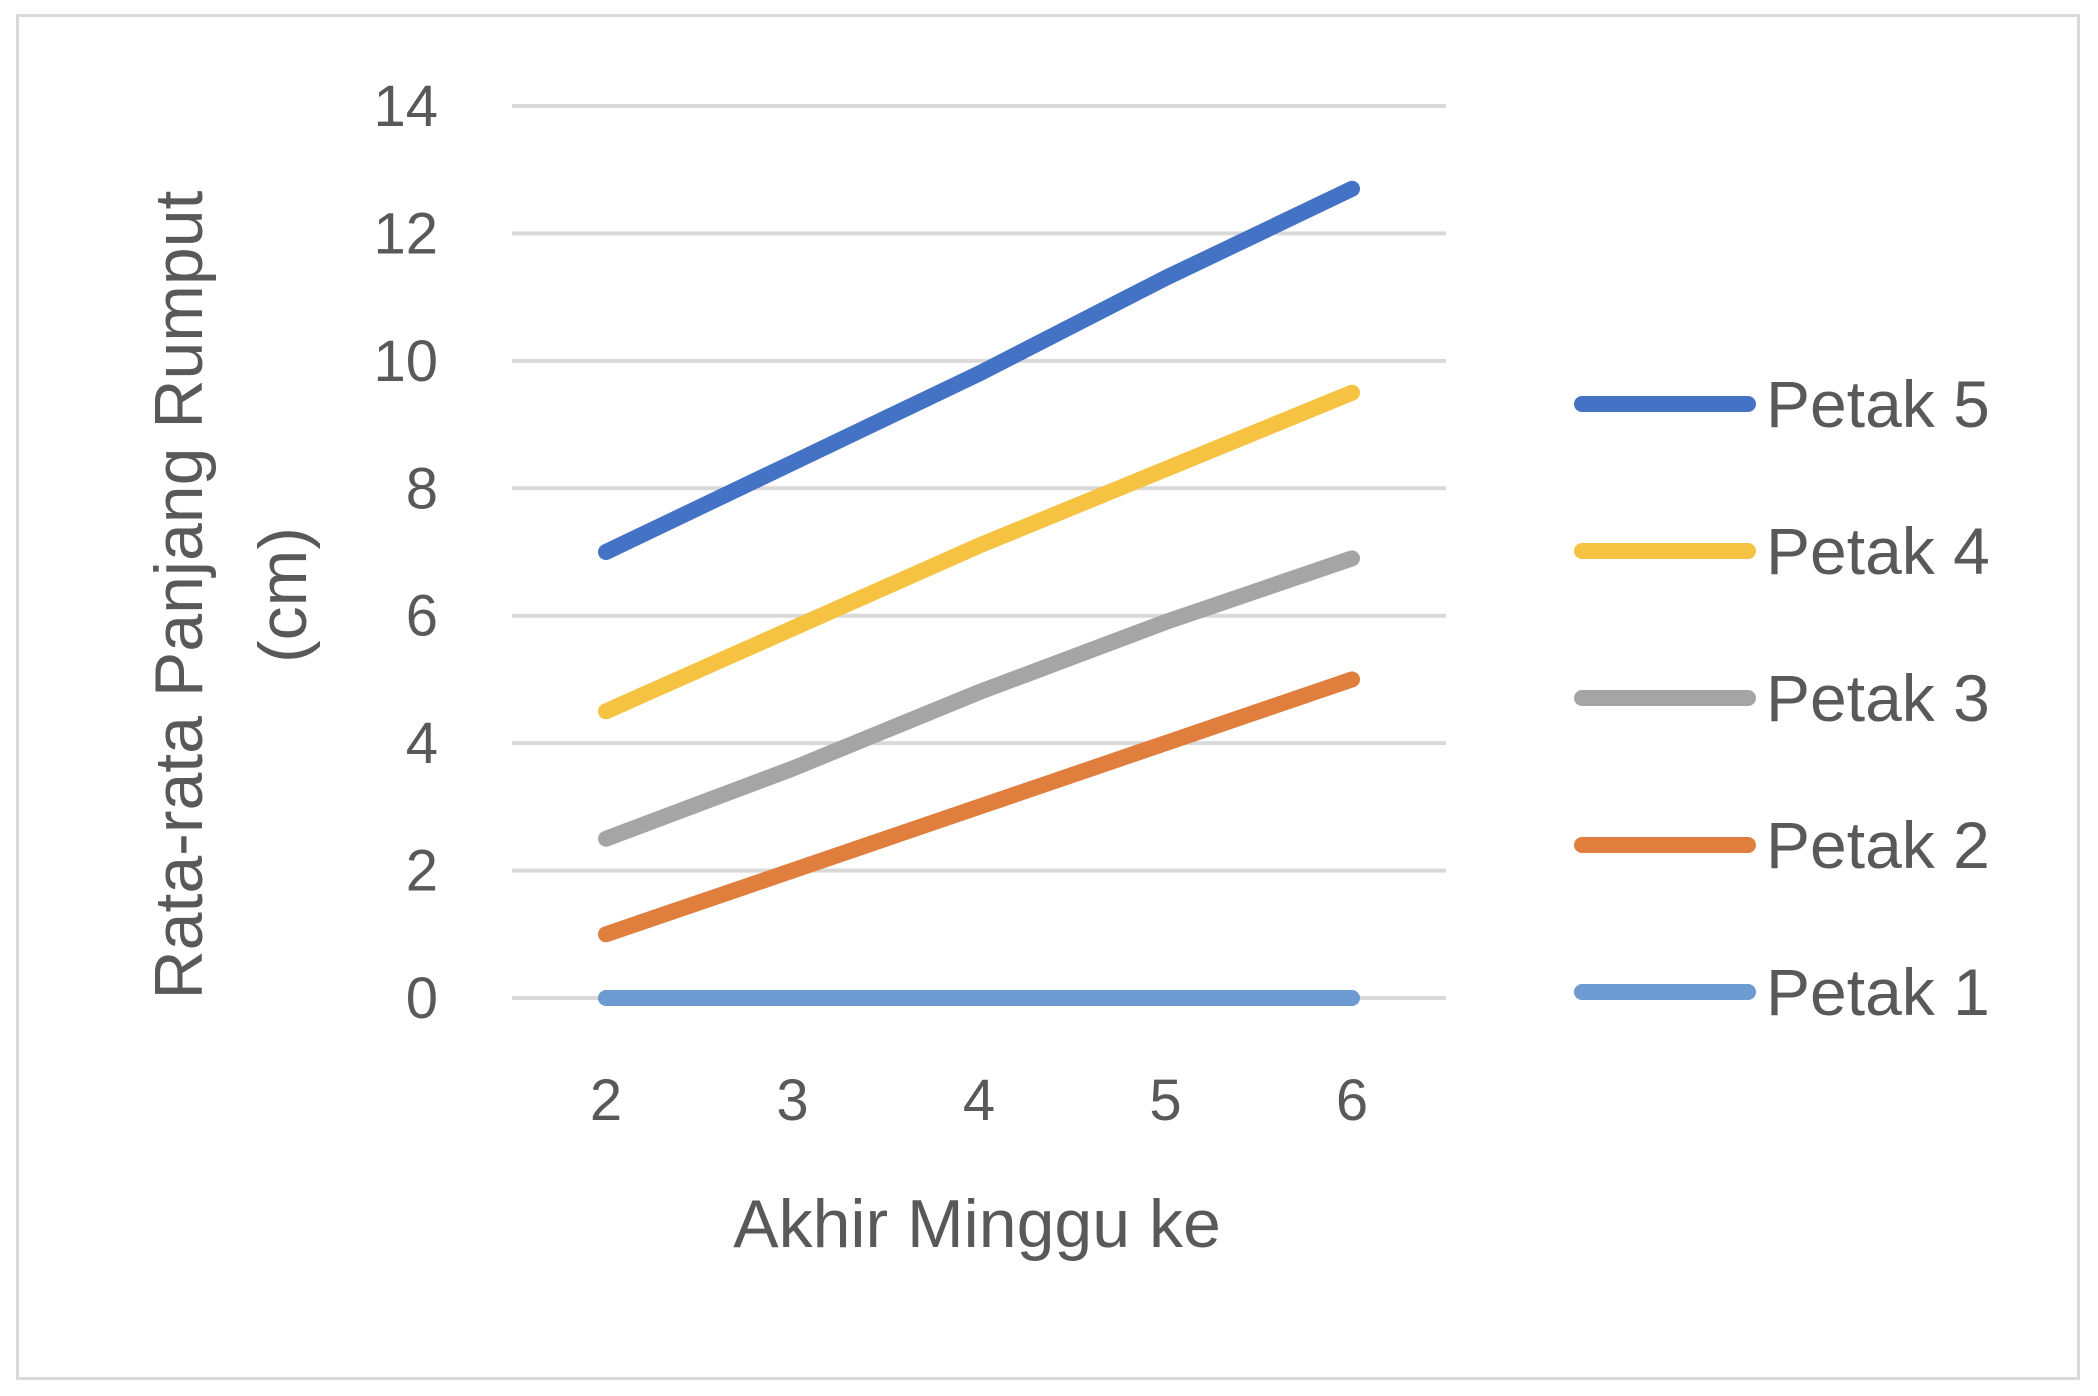 The width and height of the screenshot is (2098, 1396). Describe the element at coordinates (606, 1100) in the screenshot. I see `x-tick-label: 2` at that location.